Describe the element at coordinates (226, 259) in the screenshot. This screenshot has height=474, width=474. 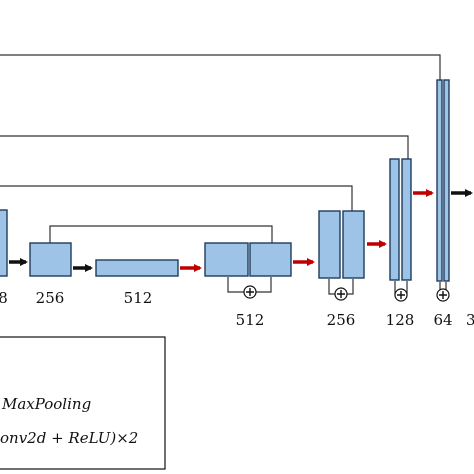
I see `decoder-block-512a` at that location.